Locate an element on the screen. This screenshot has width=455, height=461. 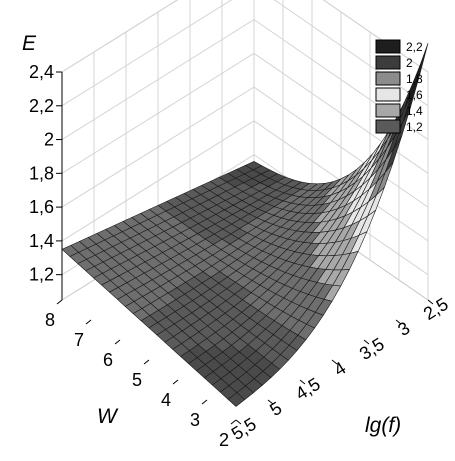
z-tick-label-1: 1,4 is located at coordinates (41, 241).